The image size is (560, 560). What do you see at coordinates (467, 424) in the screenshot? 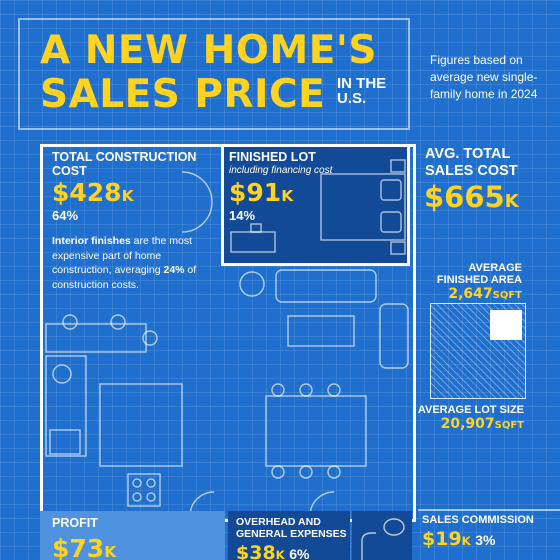
I see `lot-size-number: 20,907` at bounding box center [467, 424].